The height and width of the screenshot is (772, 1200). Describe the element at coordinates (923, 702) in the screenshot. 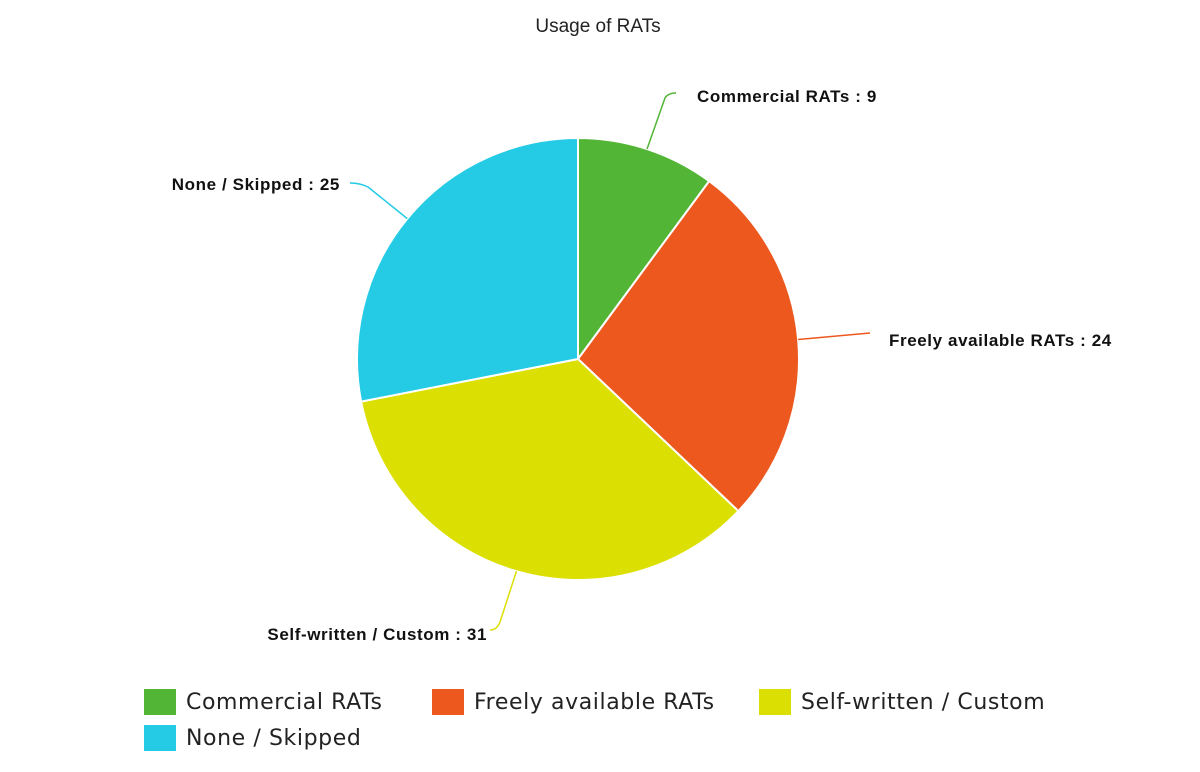

I see `legend-label: Self-written / Custom` at that location.